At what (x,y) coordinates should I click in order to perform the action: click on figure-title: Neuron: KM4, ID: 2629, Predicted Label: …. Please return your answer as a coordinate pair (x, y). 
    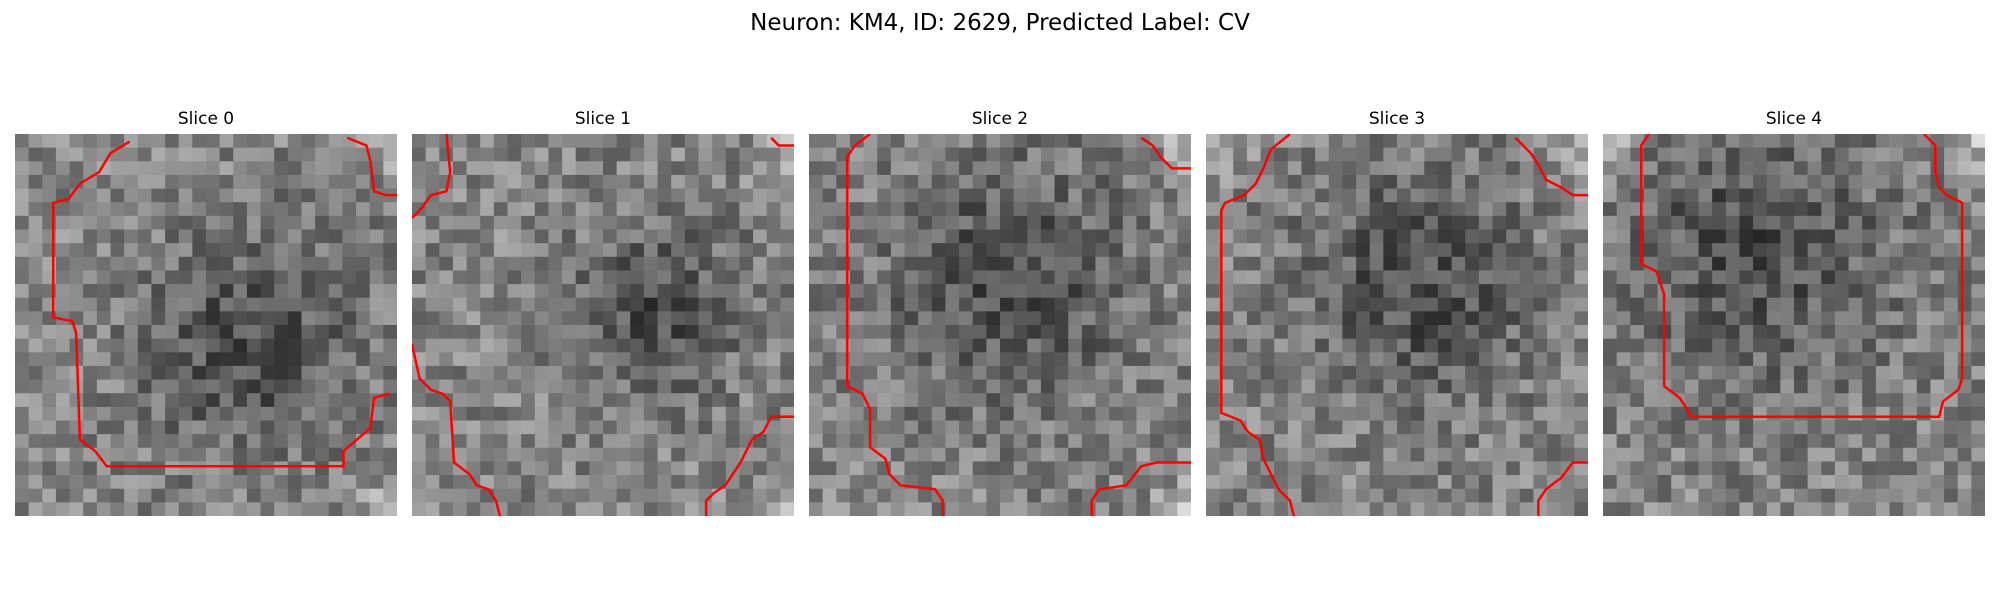
    Looking at the image, I should click on (1000, 23).